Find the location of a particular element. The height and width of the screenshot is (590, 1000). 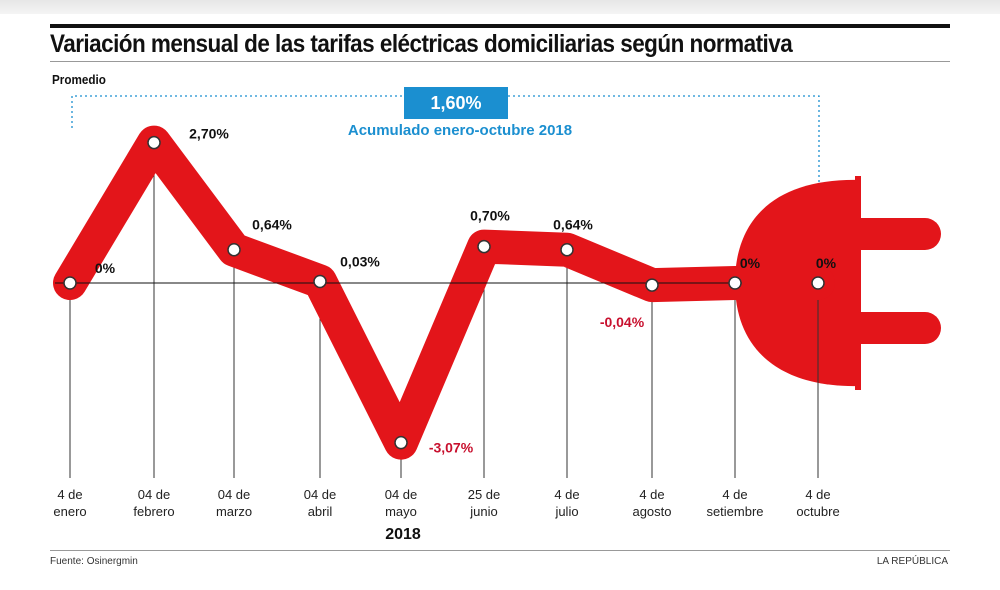

top-rule is located at coordinates (500, 26).